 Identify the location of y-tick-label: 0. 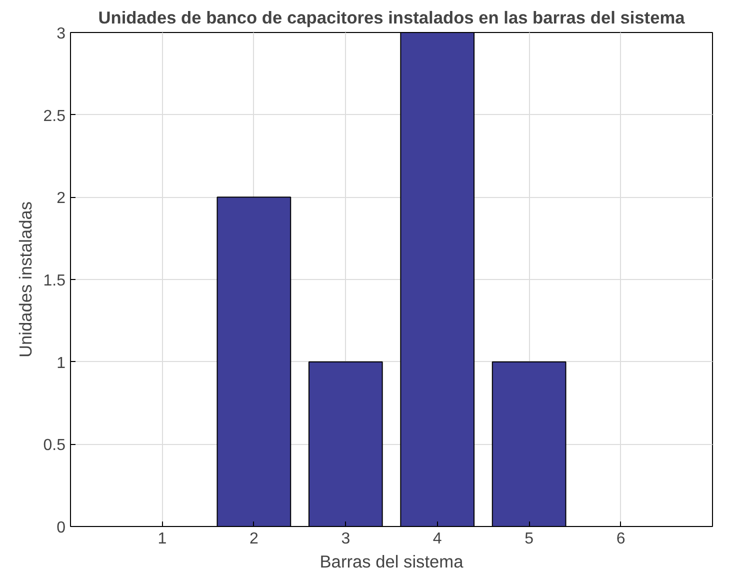
(61, 528).